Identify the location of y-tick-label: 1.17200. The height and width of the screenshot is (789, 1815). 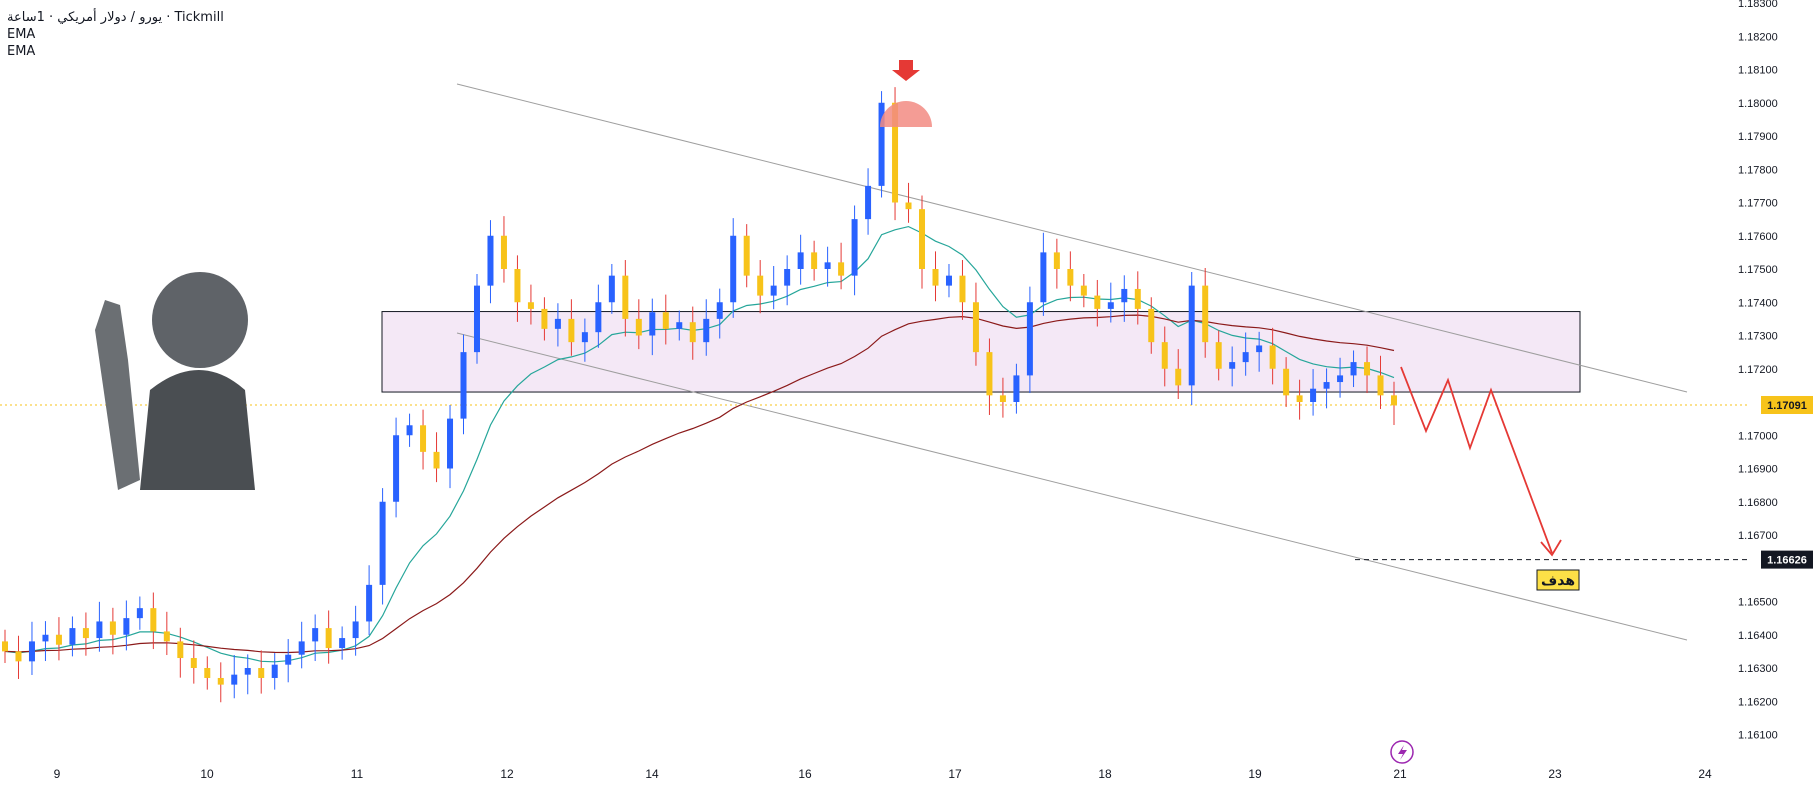
(1758, 370).